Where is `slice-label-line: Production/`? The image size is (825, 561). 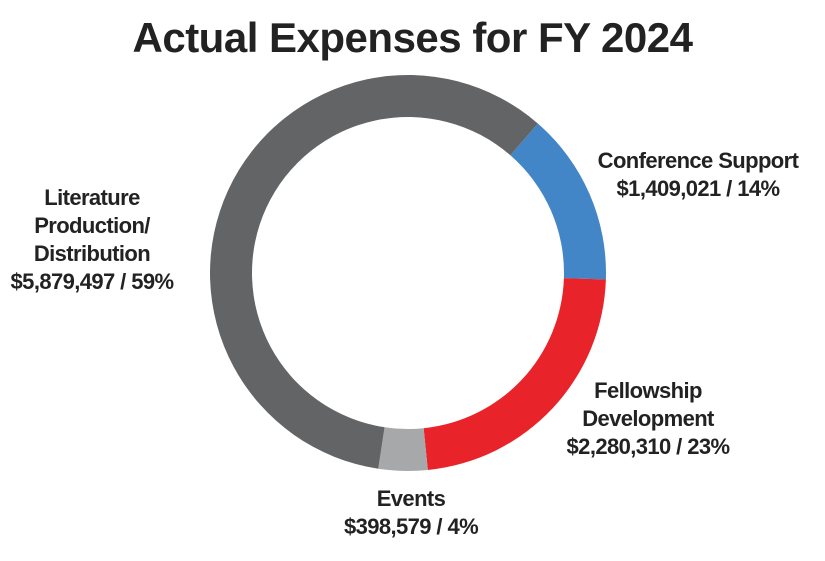
slice-label-line: Production/ is located at coordinates (92, 225).